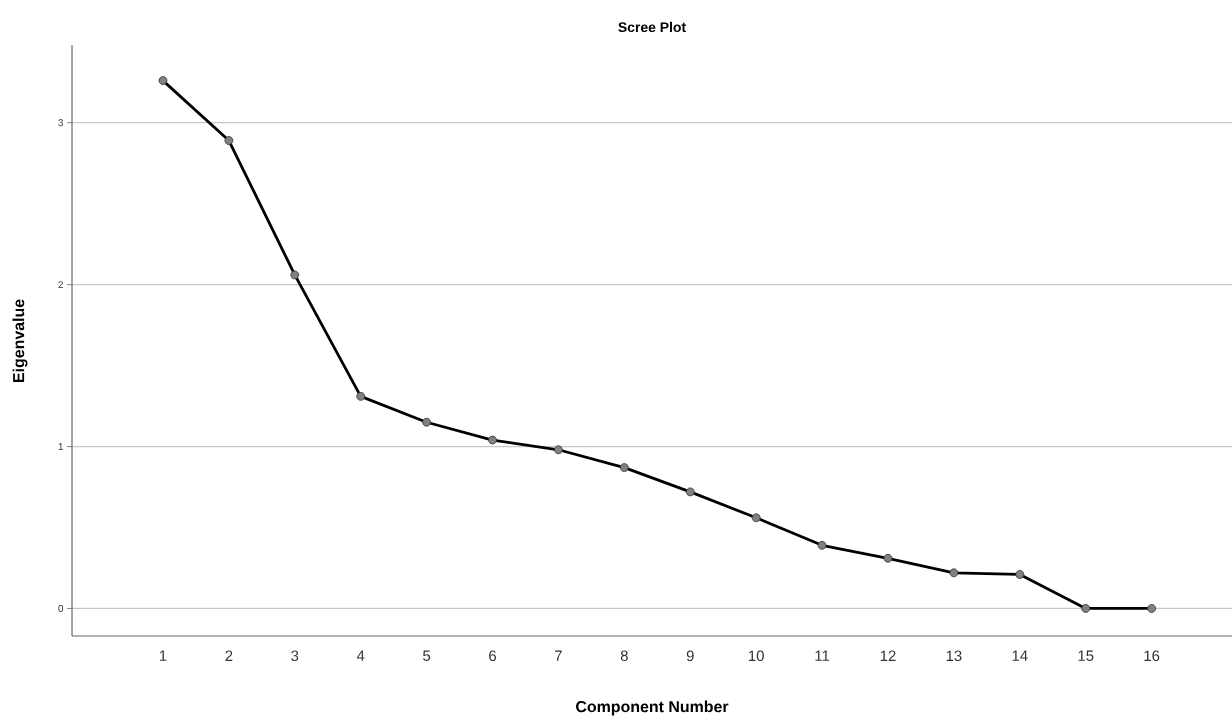 Image resolution: width=1232 pixels, height=720 pixels. What do you see at coordinates (295, 656) in the screenshot?
I see `x-tick-label: 3` at bounding box center [295, 656].